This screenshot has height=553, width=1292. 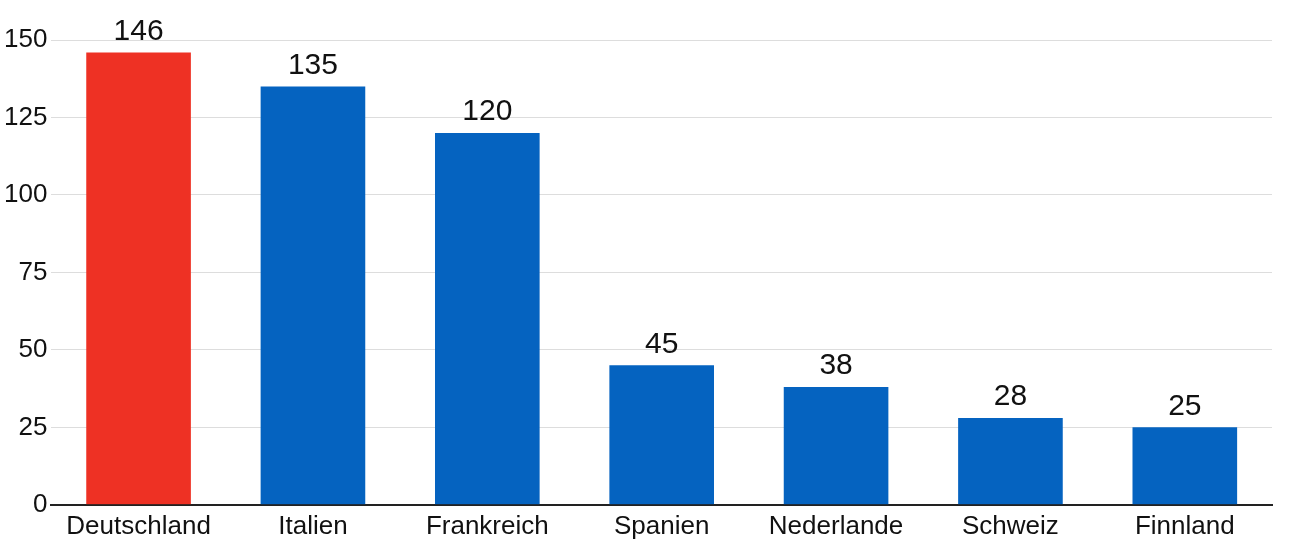 What do you see at coordinates (1010, 524) in the screenshot?
I see `x-tick-label: Schweiz` at bounding box center [1010, 524].